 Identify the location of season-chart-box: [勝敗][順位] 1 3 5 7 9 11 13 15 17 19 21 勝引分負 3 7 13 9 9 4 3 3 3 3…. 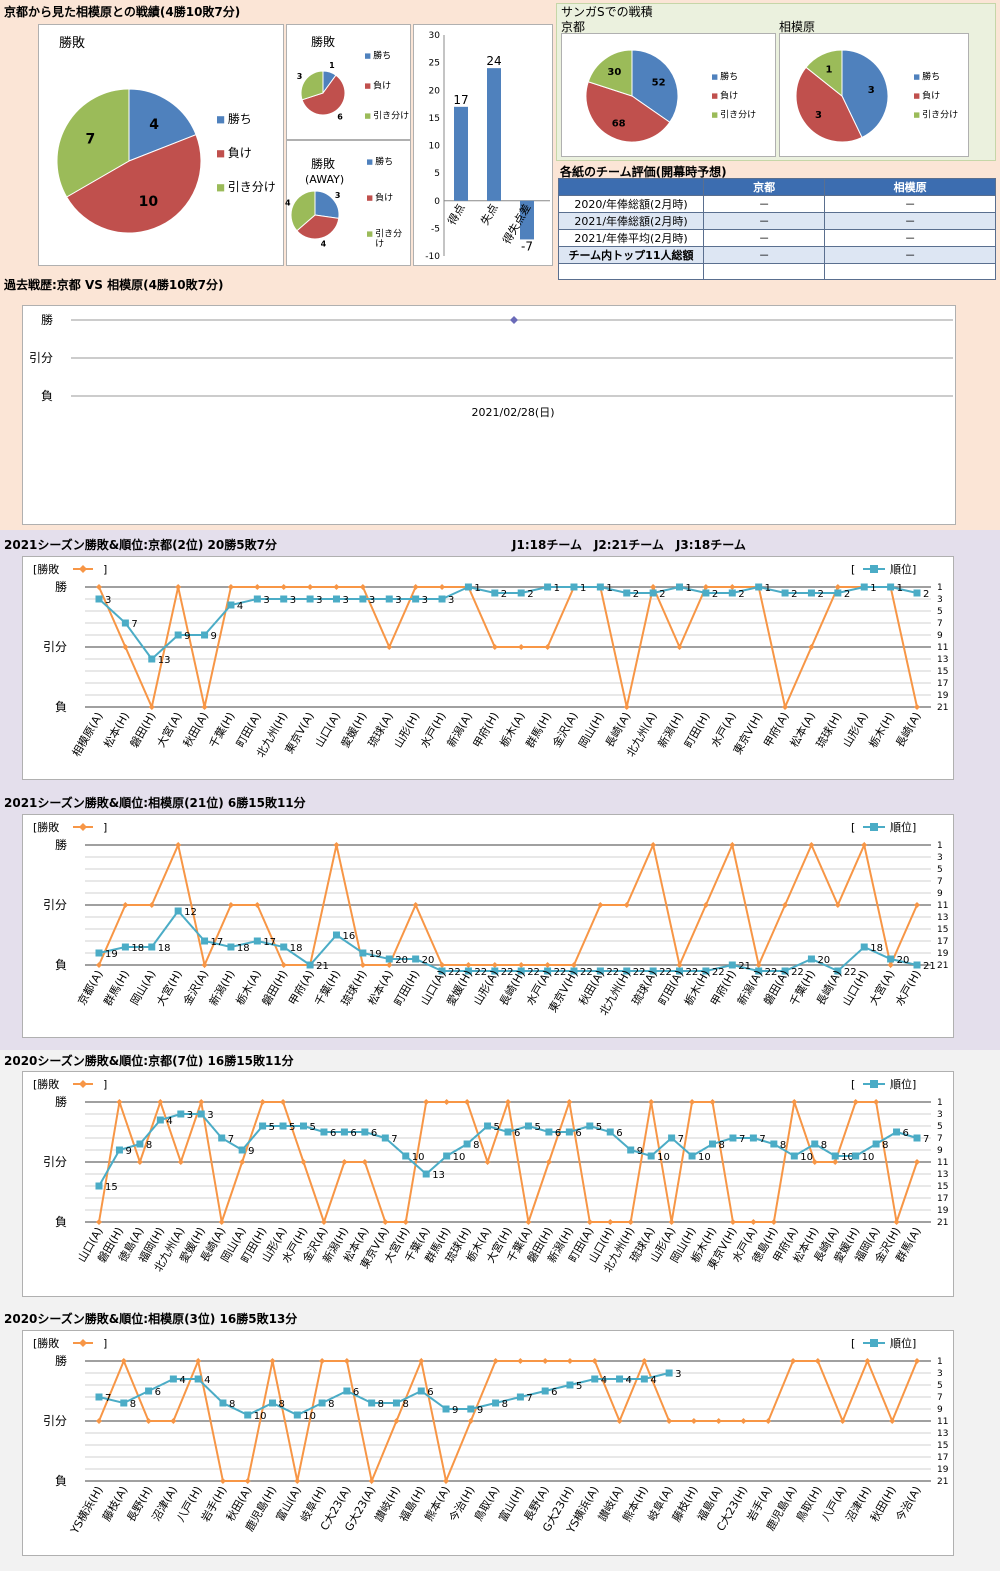
(488, 668).